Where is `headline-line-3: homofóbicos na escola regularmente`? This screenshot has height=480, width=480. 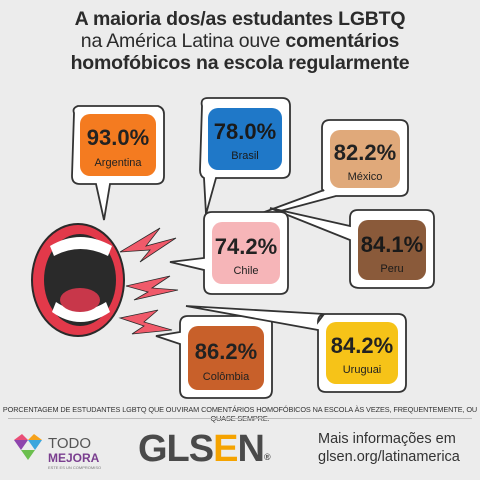 headline-line-3: homofóbicos na escola regularmente is located at coordinates (240, 63).